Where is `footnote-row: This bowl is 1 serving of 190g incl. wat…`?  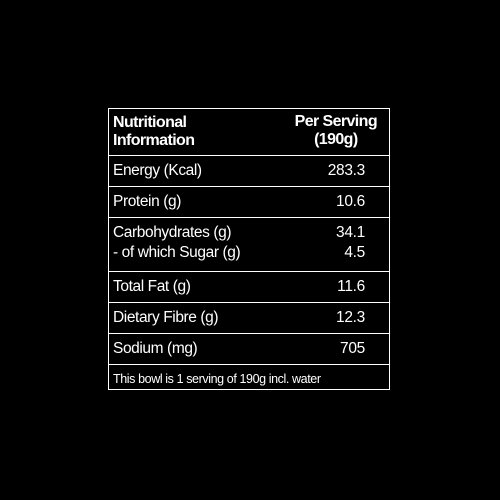 footnote-row: This bowl is 1 serving of 190g incl. wat… is located at coordinates (249, 377).